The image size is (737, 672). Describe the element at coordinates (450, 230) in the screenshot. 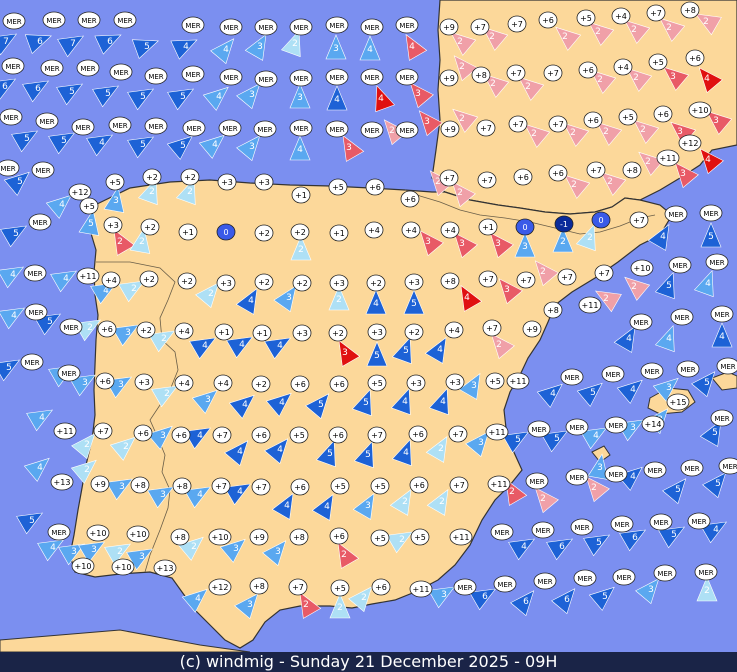

I see `temperature-label: +4` at that location.